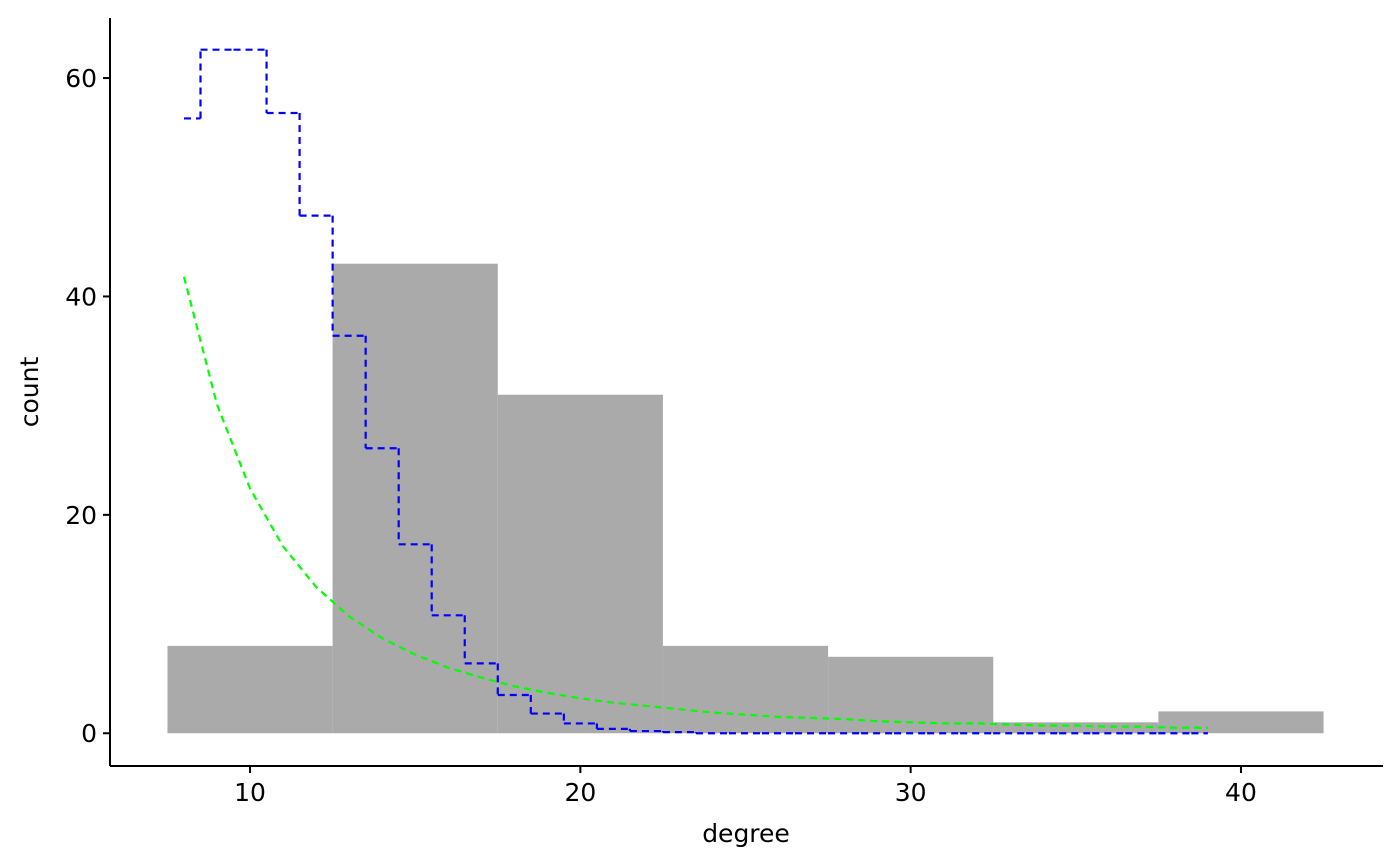 This screenshot has width=1400, height=865. What do you see at coordinates (746, 833) in the screenshot?
I see `x-axis-title: degree` at bounding box center [746, 833].